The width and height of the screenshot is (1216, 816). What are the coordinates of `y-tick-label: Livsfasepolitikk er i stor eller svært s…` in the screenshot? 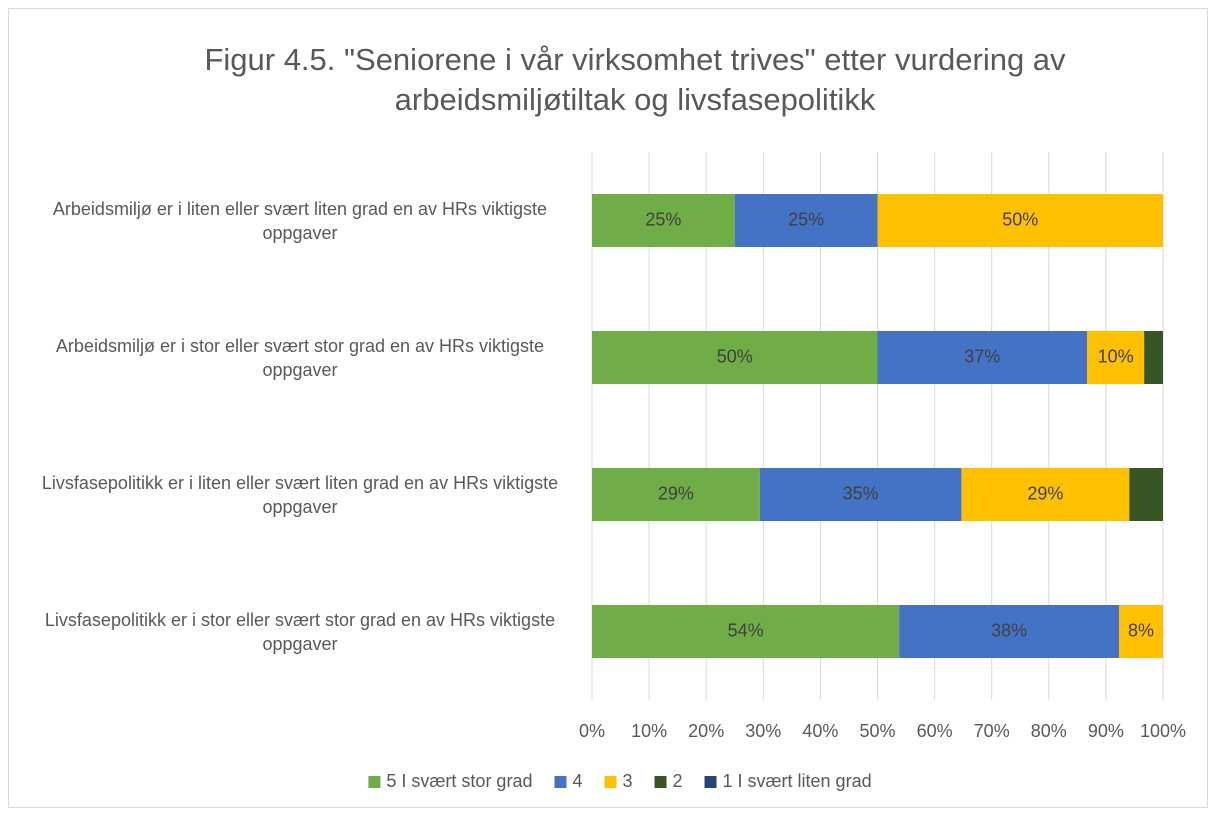 It's located at (300, 631).